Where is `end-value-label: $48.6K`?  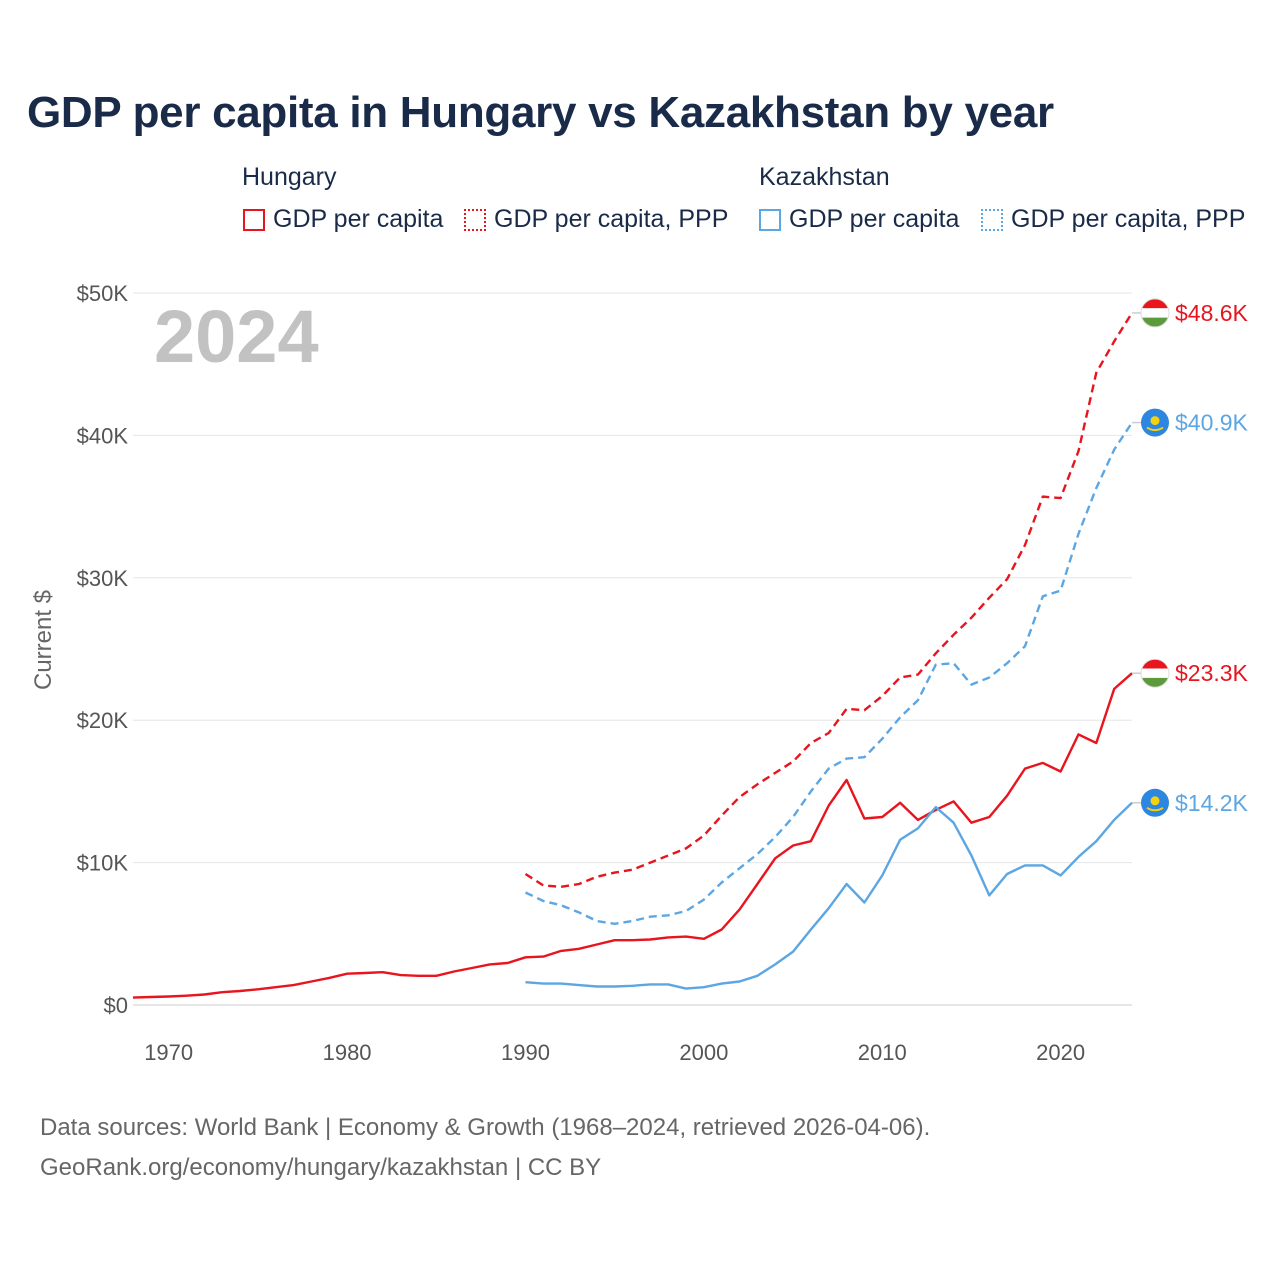 end-value-label: $48.6K is located at coordinates (1212, 313).